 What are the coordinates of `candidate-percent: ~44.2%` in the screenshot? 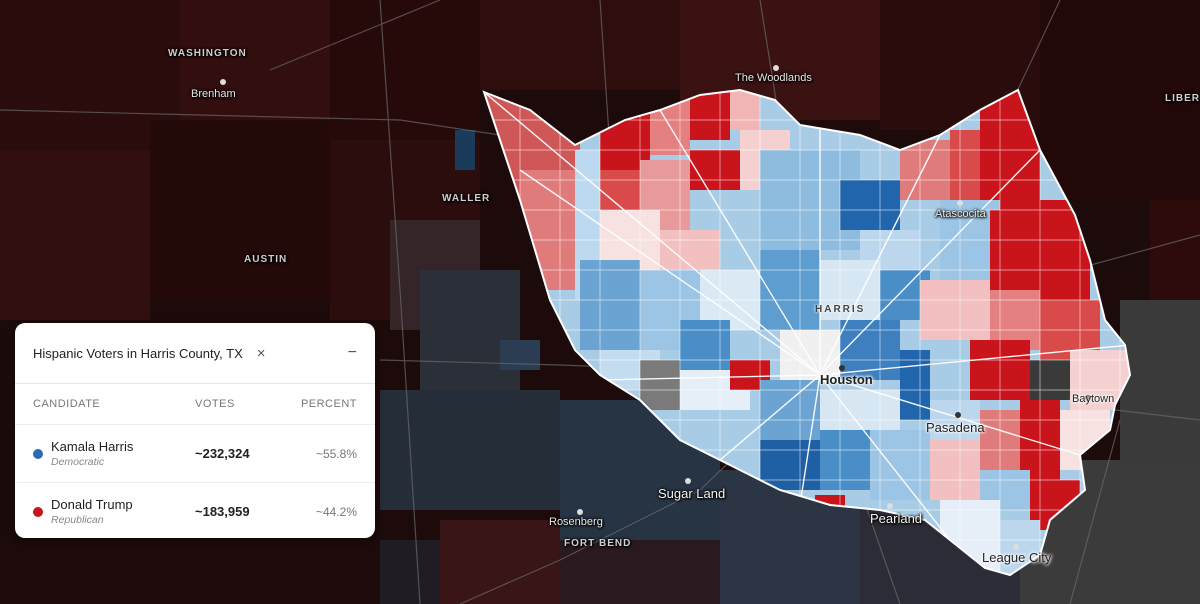 It's located at (336, 511).